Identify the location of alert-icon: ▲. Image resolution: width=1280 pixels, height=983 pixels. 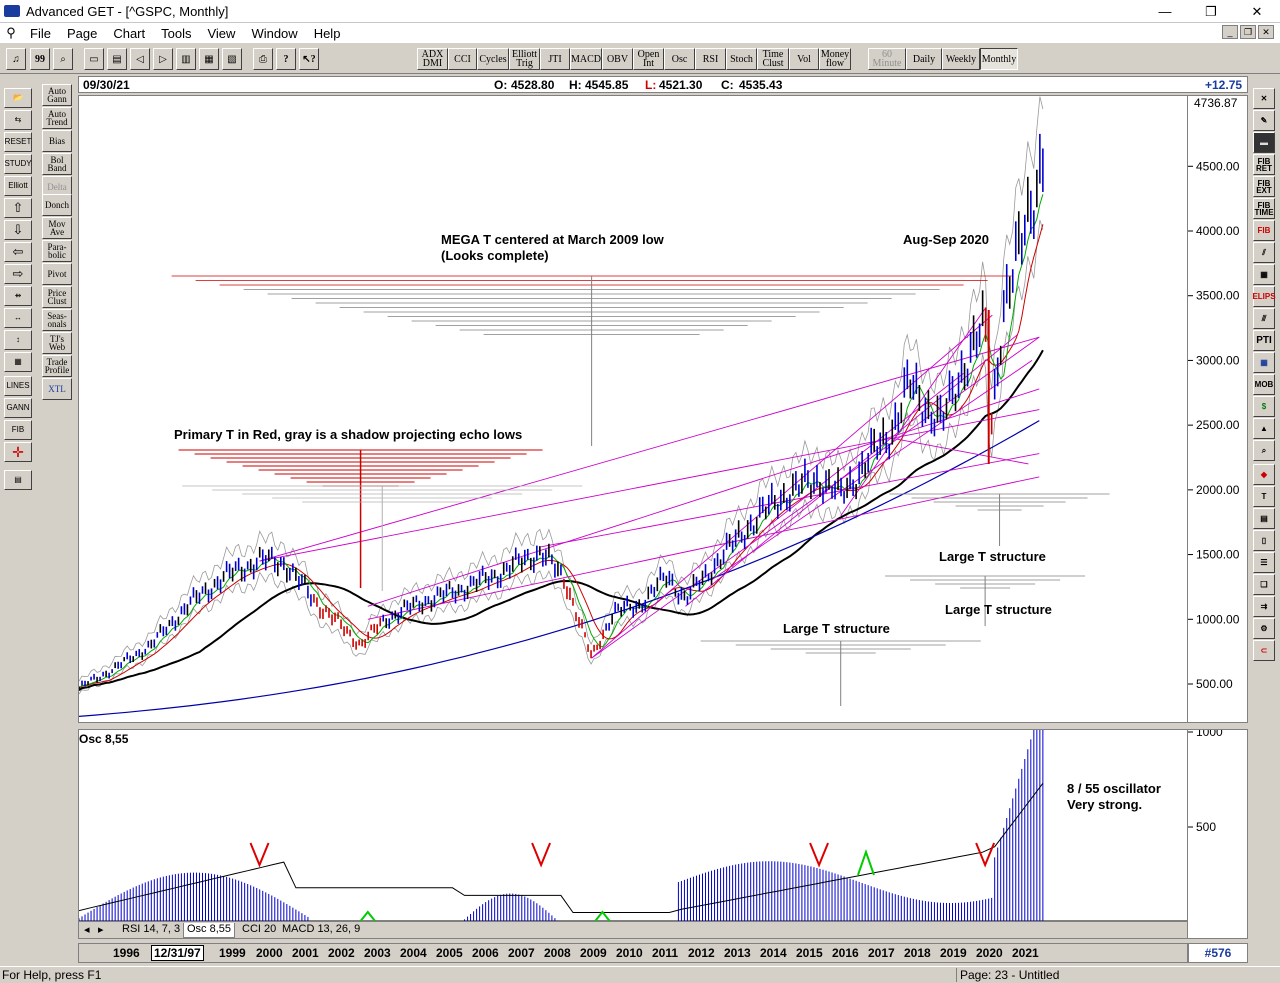
(1264, 428).